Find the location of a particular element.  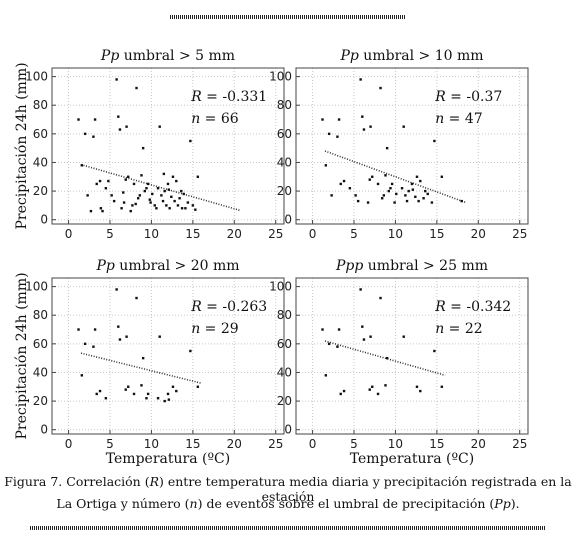

r-value: = -0.37 is located at coordinates (474, 97).